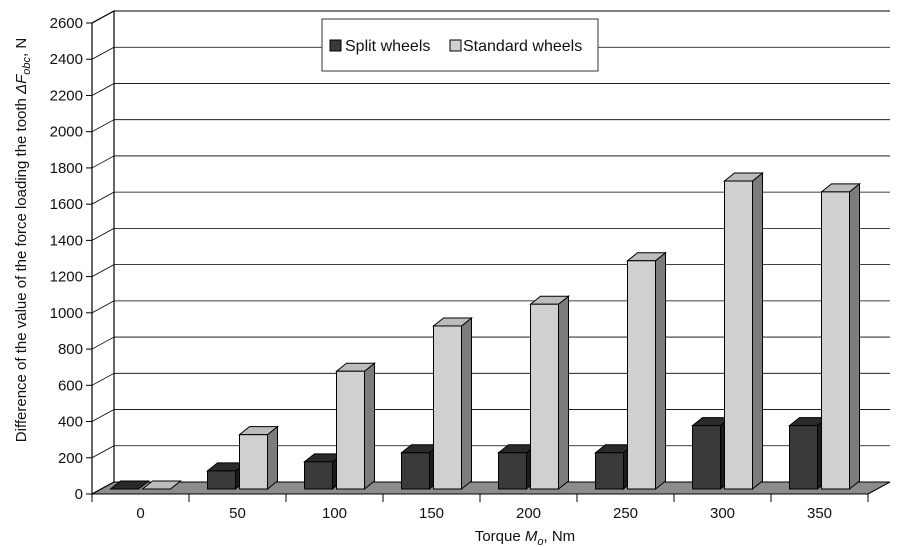  I want to click on x-tick-label: 200, so click(528, 513).